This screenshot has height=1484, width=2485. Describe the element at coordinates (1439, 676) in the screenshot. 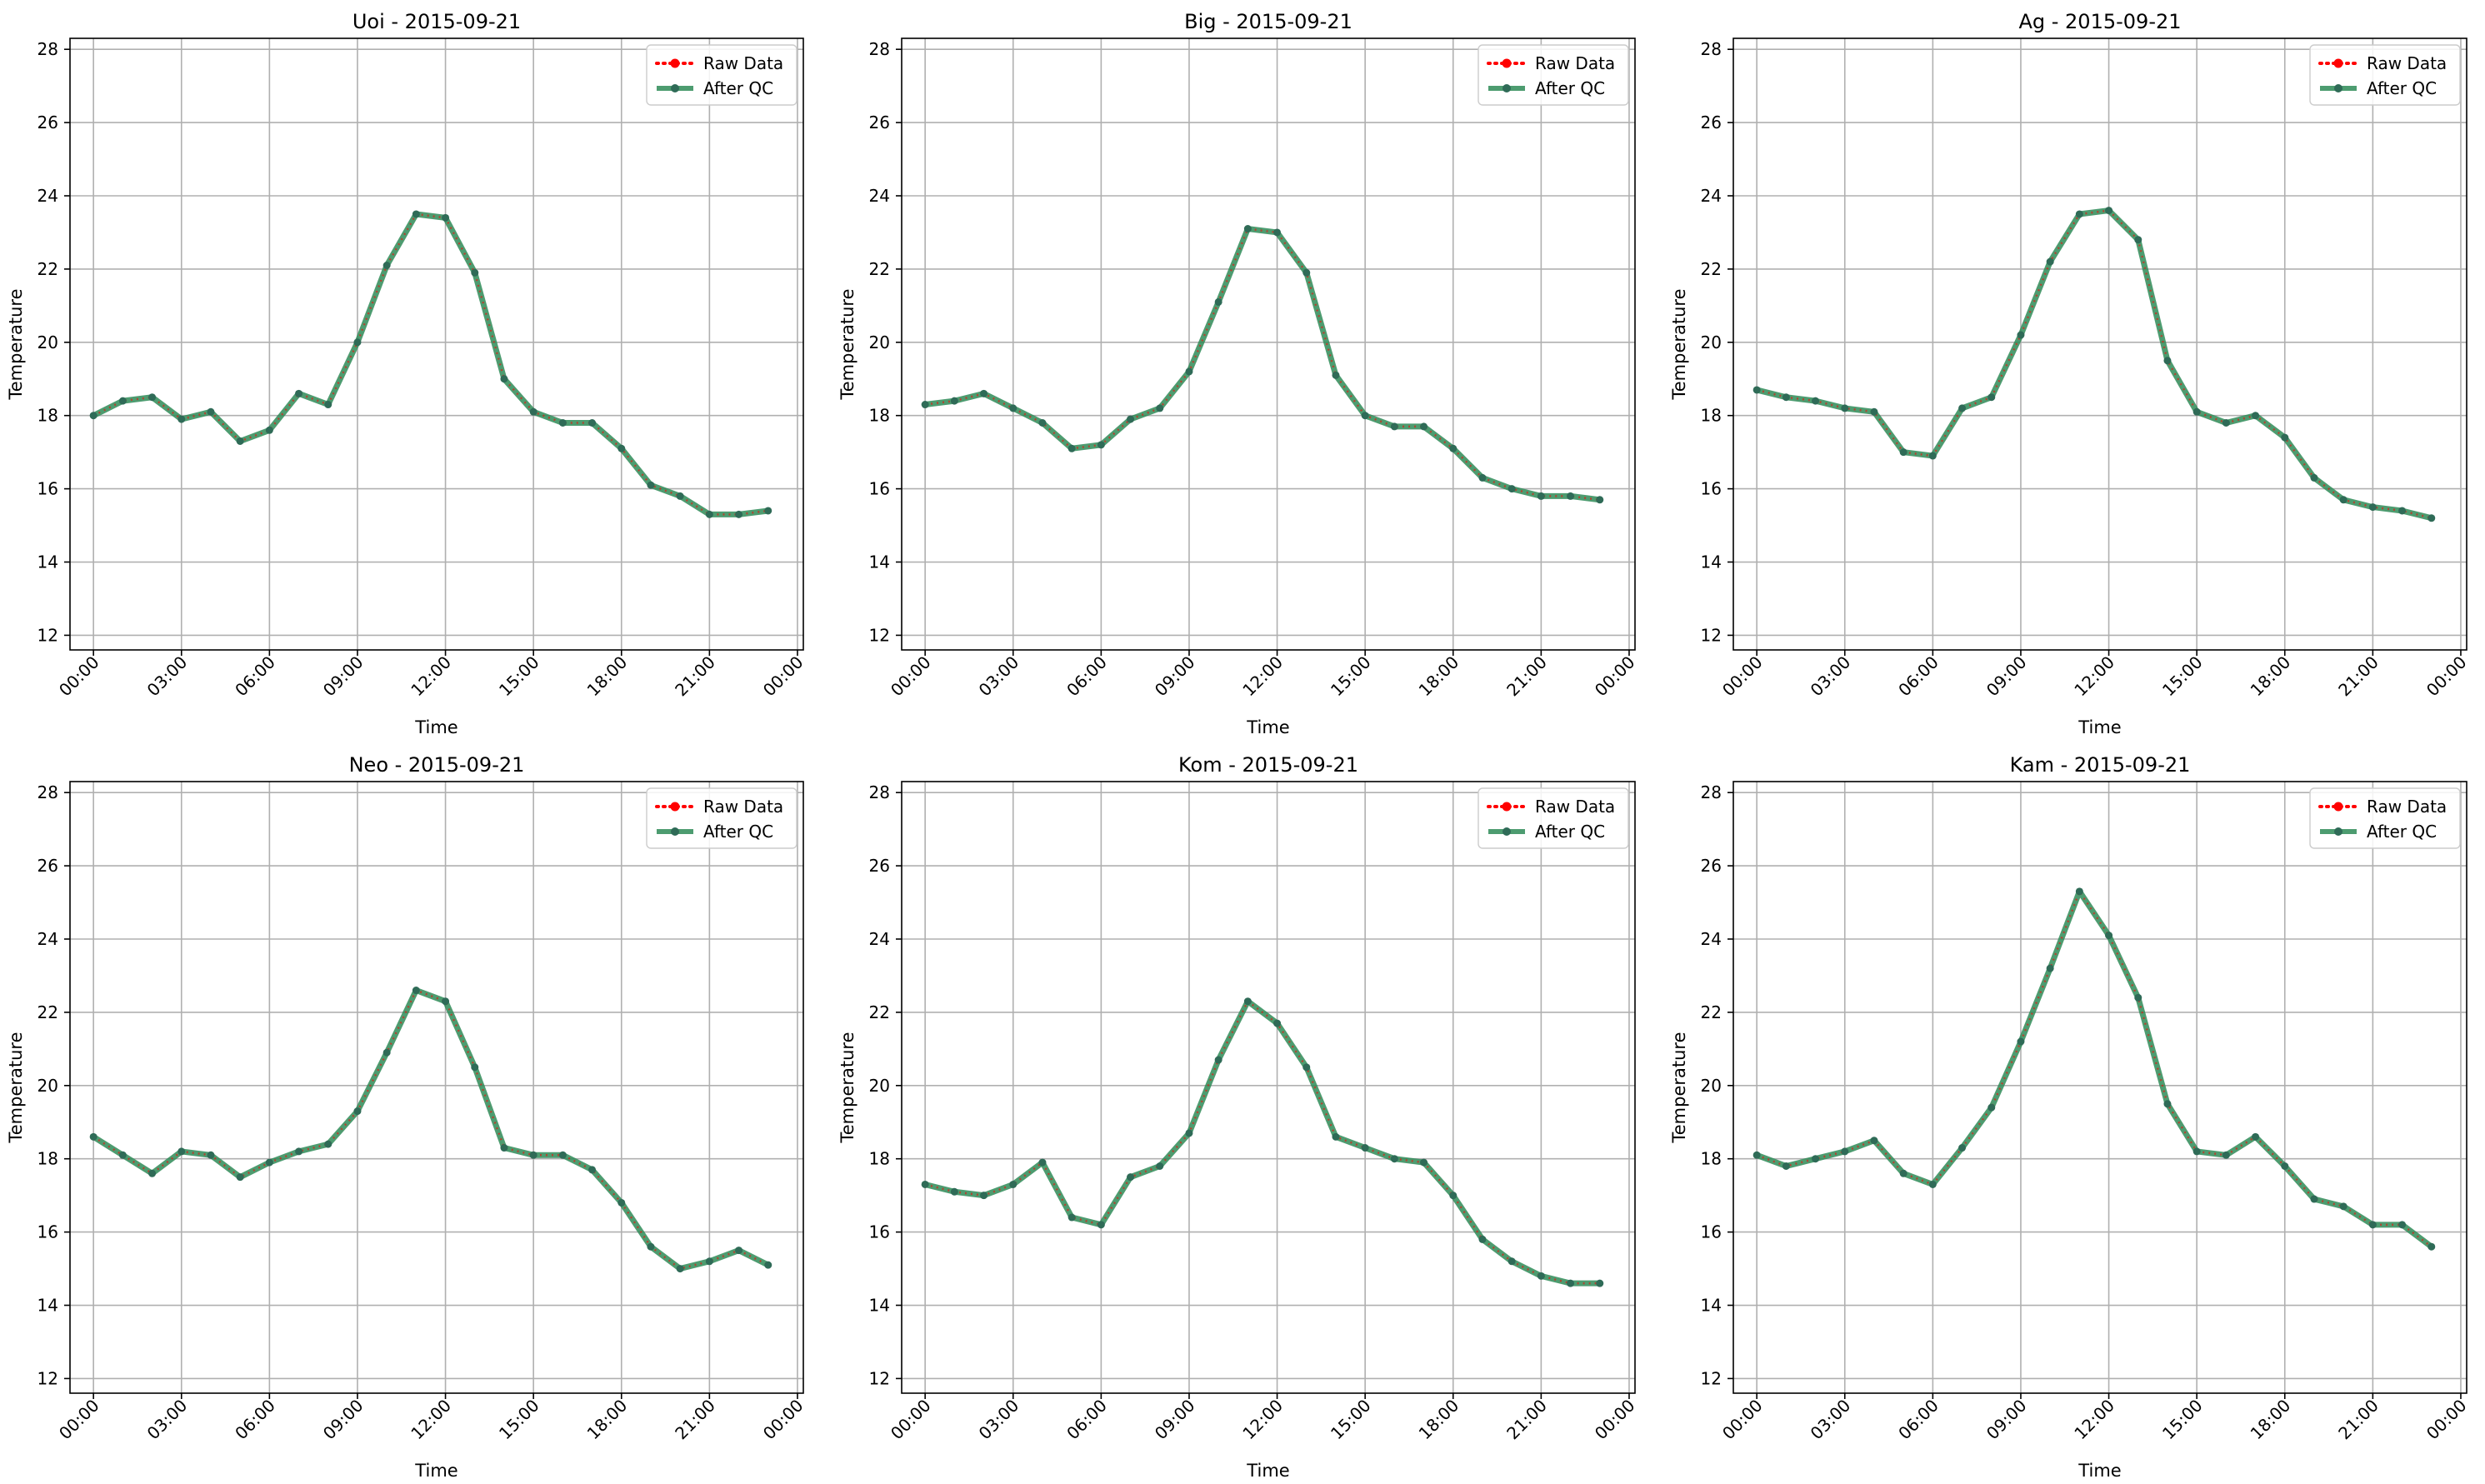

I see `x-tick-label: 18:00` at that location.